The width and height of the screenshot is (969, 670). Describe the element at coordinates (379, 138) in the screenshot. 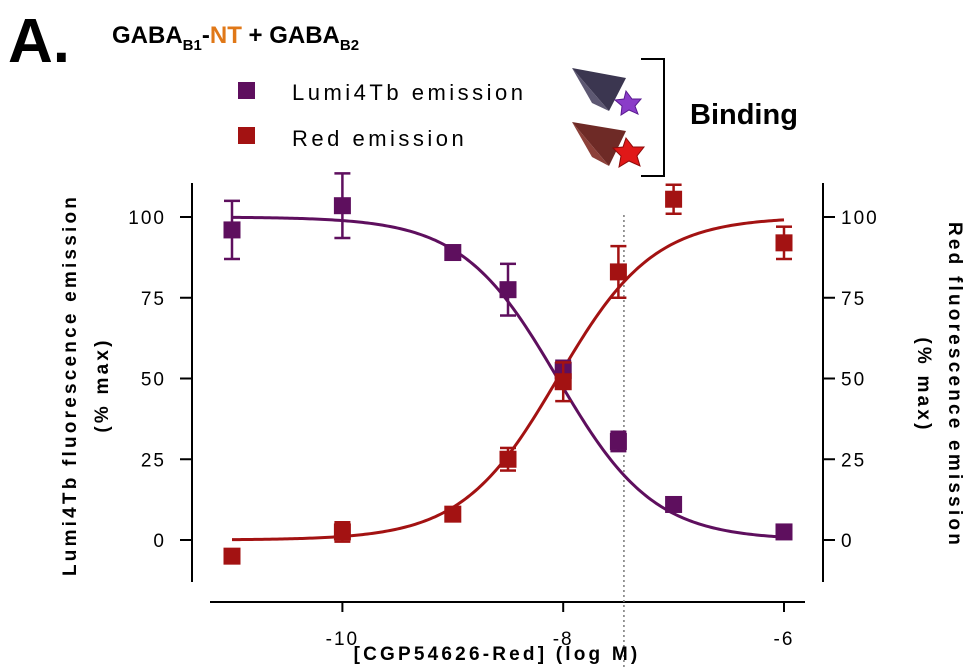

I see `legend-label-red: Red emission` at that location.